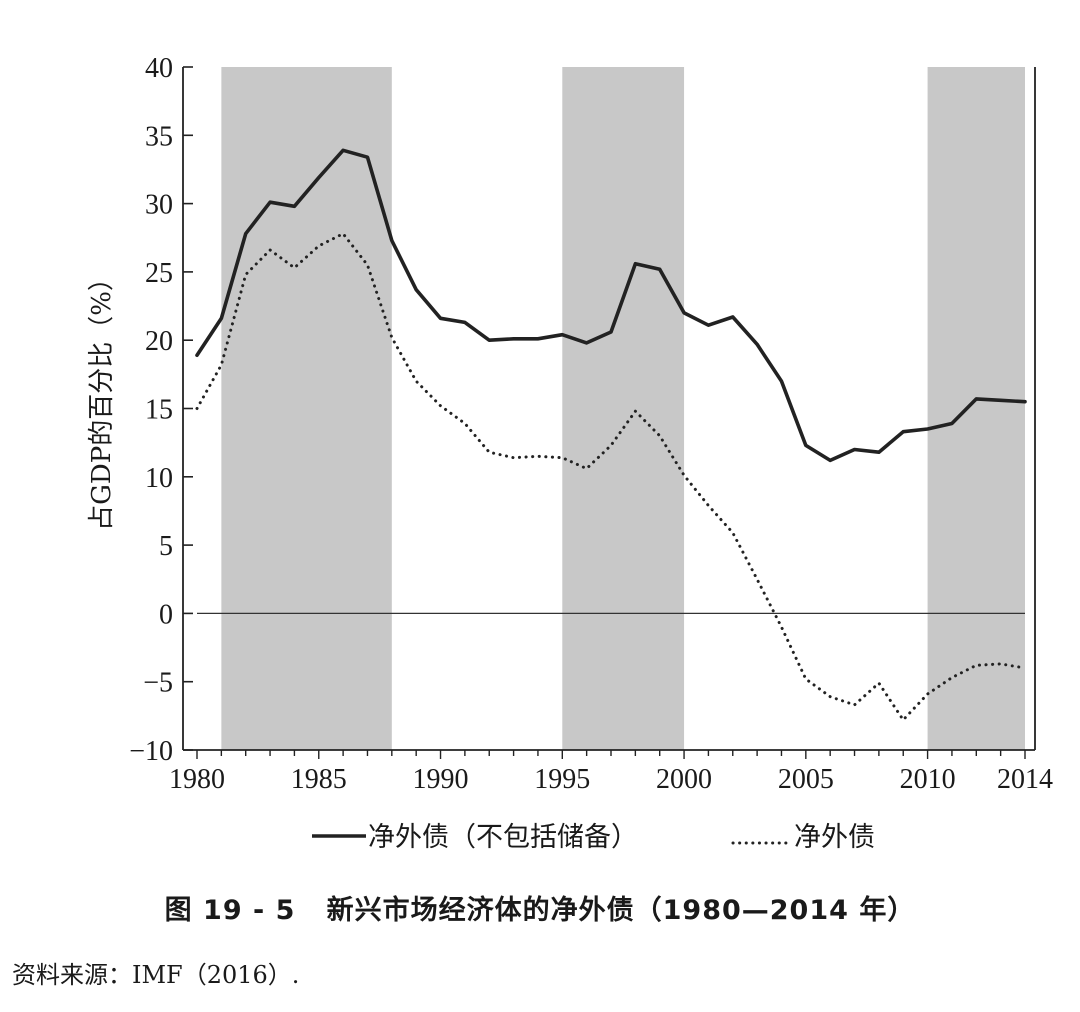 The width and height of the screenshot is (1080, 1012). Describe the element at coordinates (611, 772) in the screenshot. I see `x-axis-ticks: 1980 1985 1990 1995 2000 2005 2010 2014` at that location.